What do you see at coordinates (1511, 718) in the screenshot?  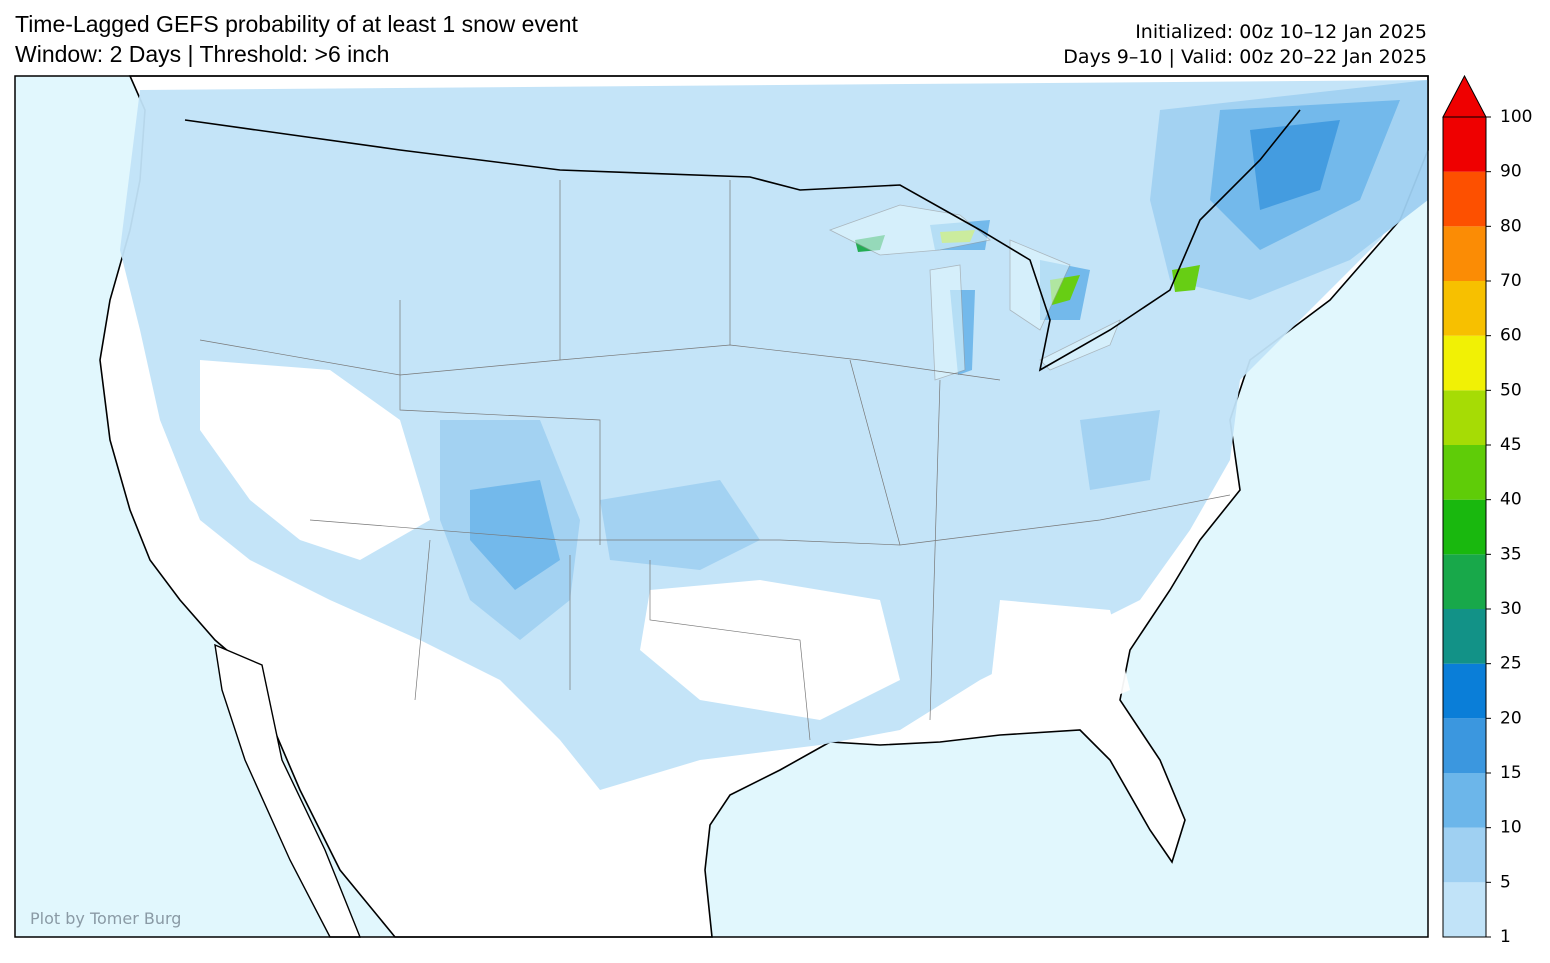 I see `colorbar-label: 20` at bounding box center [1511, 718].